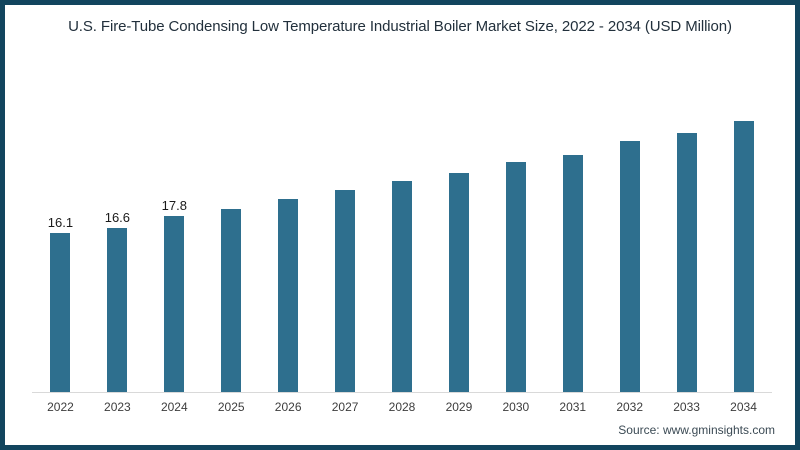 The height and width of the screenshot is (450, 800). I want to click on bar-2028, so click(401, 286).